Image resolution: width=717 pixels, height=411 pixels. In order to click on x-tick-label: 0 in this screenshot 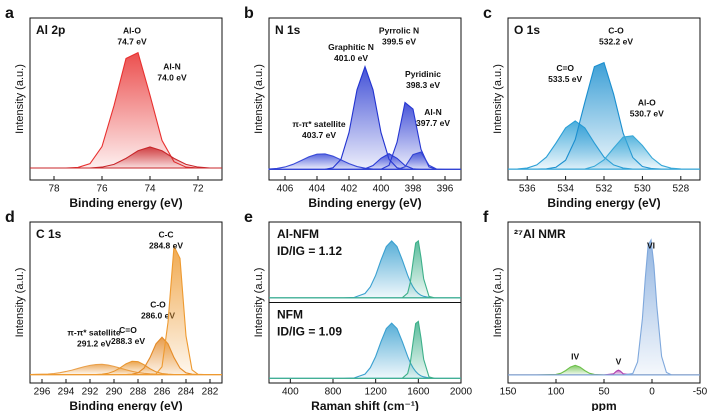, I will do `click(652, 392)`.